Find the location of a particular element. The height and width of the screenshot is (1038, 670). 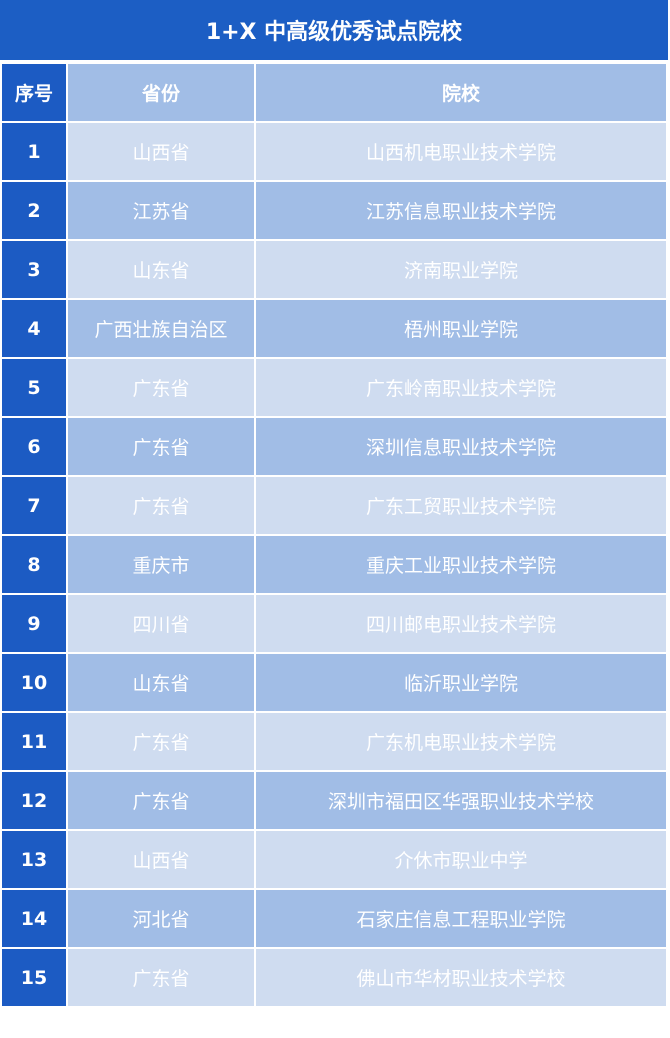

table-title: 1+X 中高级优秀试点院校 is located at coordinates (334, 31).